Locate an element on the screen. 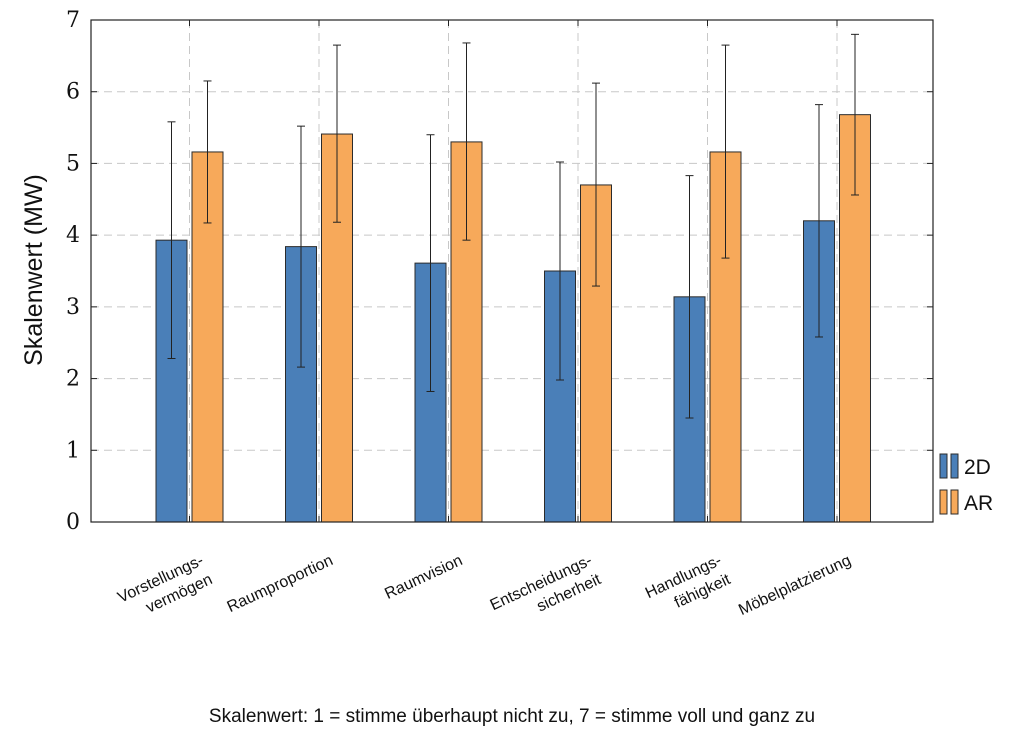 Image resolution: width=1024 pixels, height=748 pixels. x-category-label: Raumproportion is located at coordinates (280, 584).